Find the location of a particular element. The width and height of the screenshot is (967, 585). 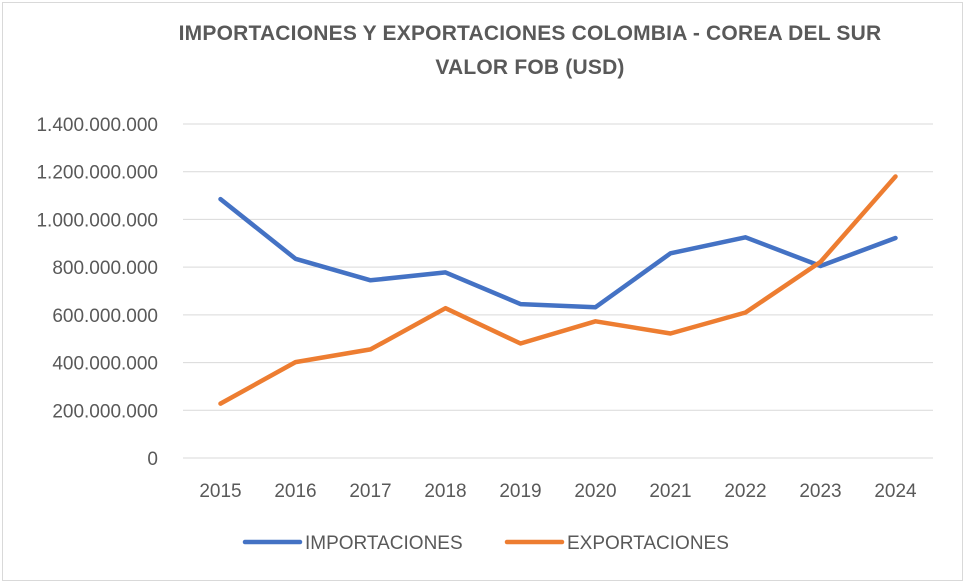

y-tick-label: 600.000.000 is located at coordinates (105, 316).